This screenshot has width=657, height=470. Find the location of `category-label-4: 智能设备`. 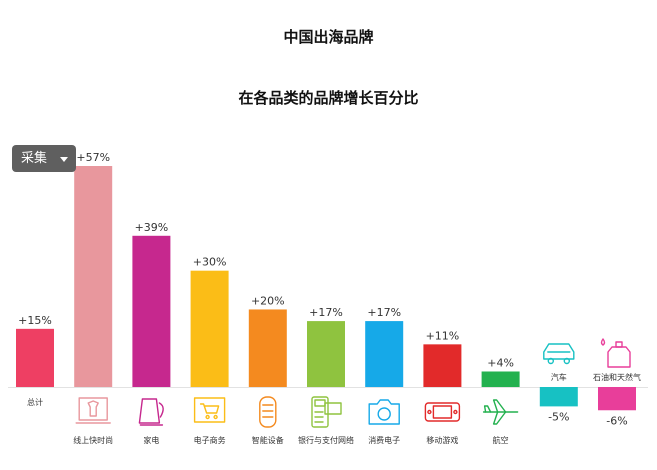

category-label-4: 智能设备 is located at coordinates (268, 440).